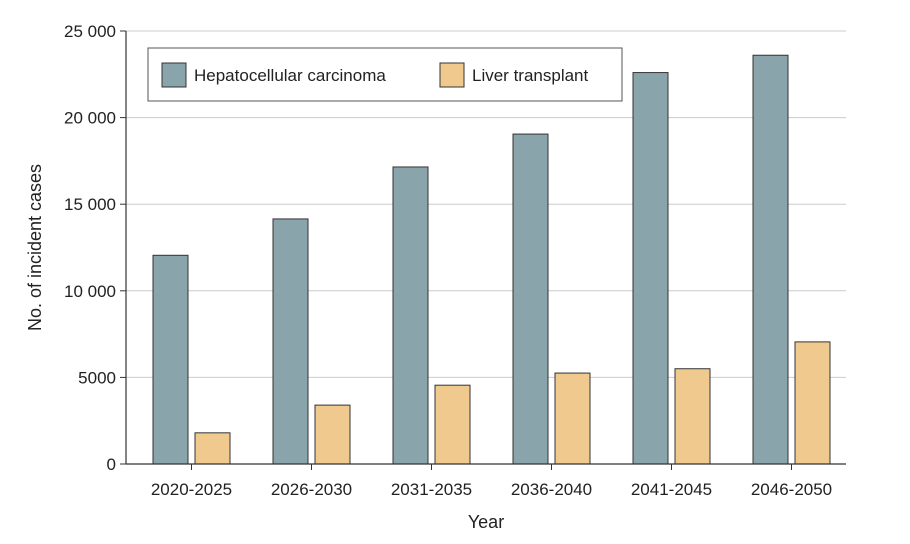 This screenshot has width=910, height=544. I want to click on x-axis-title: Year, so click(486, 522).